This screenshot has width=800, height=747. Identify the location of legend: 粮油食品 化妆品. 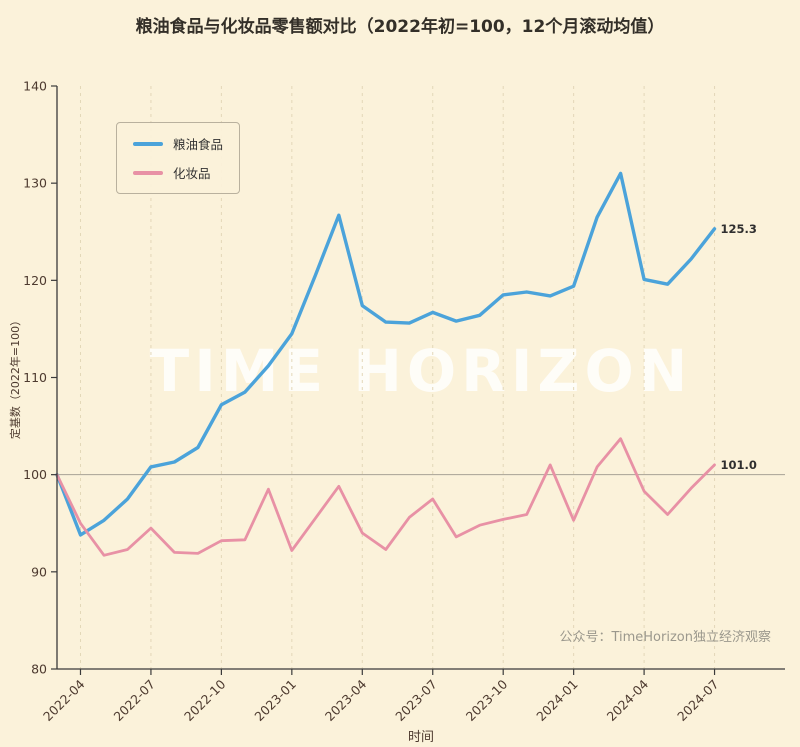
(178, 158).